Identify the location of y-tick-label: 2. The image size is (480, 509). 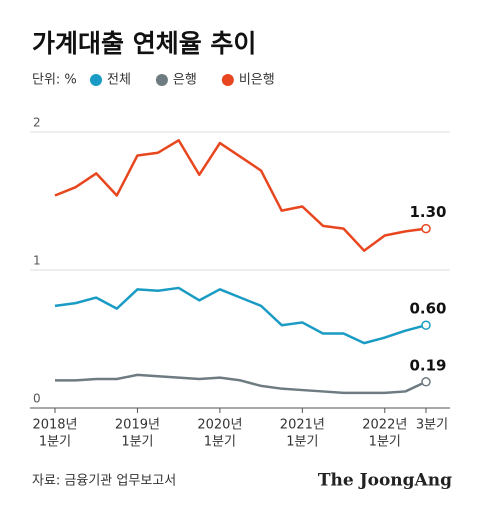
(37, 123).